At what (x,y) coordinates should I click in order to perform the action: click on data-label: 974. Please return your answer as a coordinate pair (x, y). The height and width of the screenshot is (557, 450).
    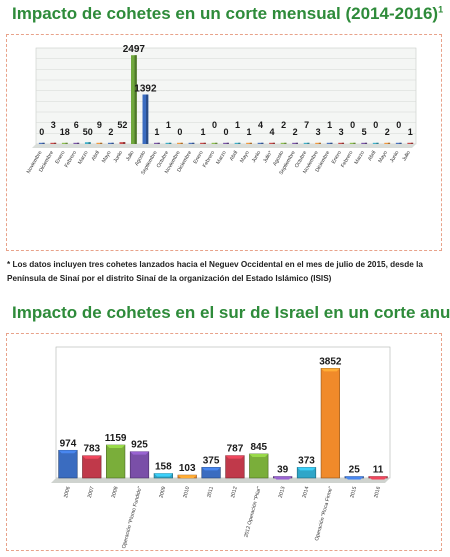
    Looking at the image, I should click on (68, 443).